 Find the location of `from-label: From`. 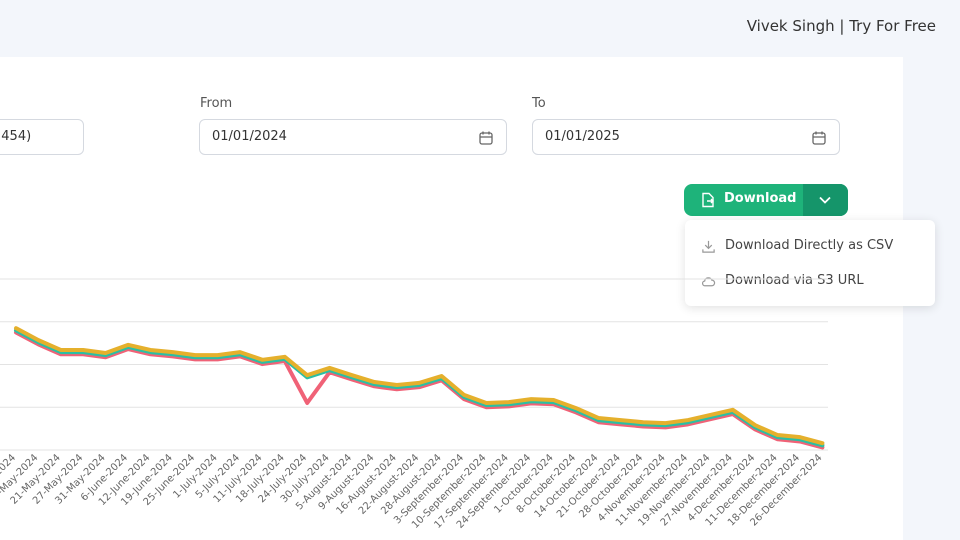

from-label: From is located at coordinates (216, 103).